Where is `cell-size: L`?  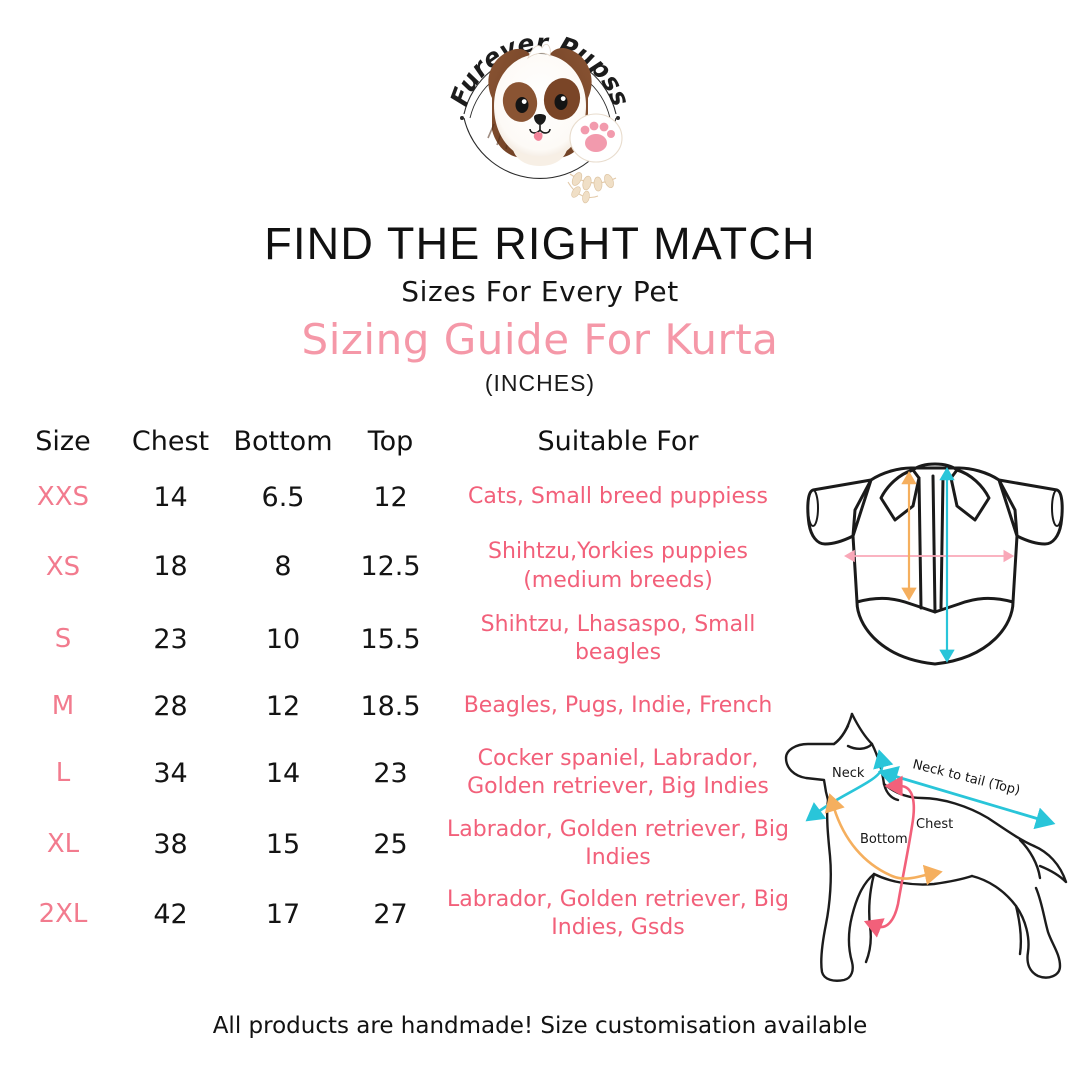 cell-size: L is located at coordinates (63, 773).